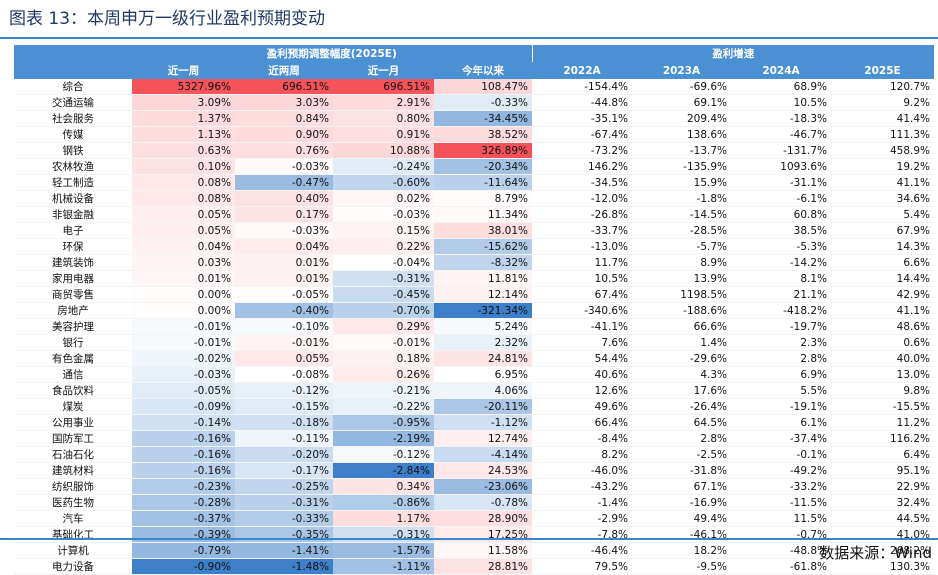  I want to click on value-cell: -0.05%, so click(183, 390).